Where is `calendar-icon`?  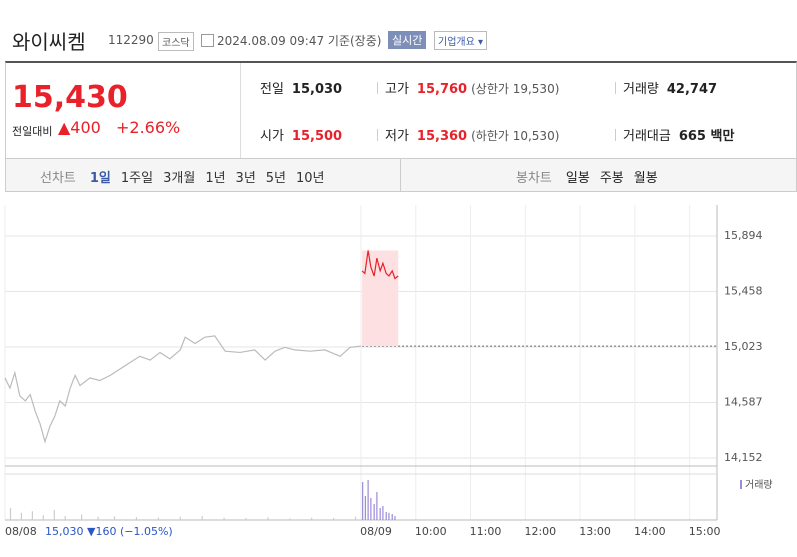
calendar-icon is located at coordinates (207, 40).